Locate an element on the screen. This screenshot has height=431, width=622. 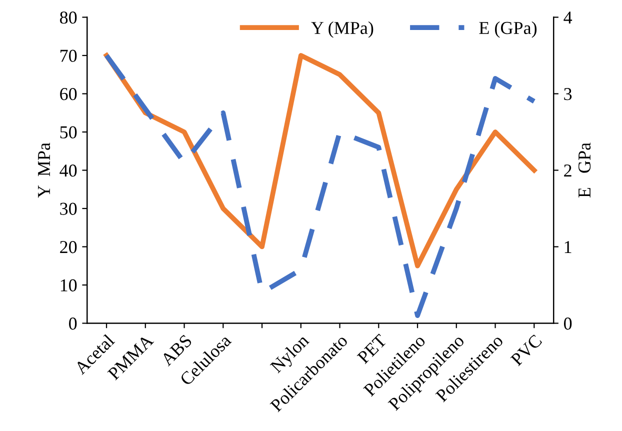
y-tick-label: 30 is located at coordinates (68, 208).